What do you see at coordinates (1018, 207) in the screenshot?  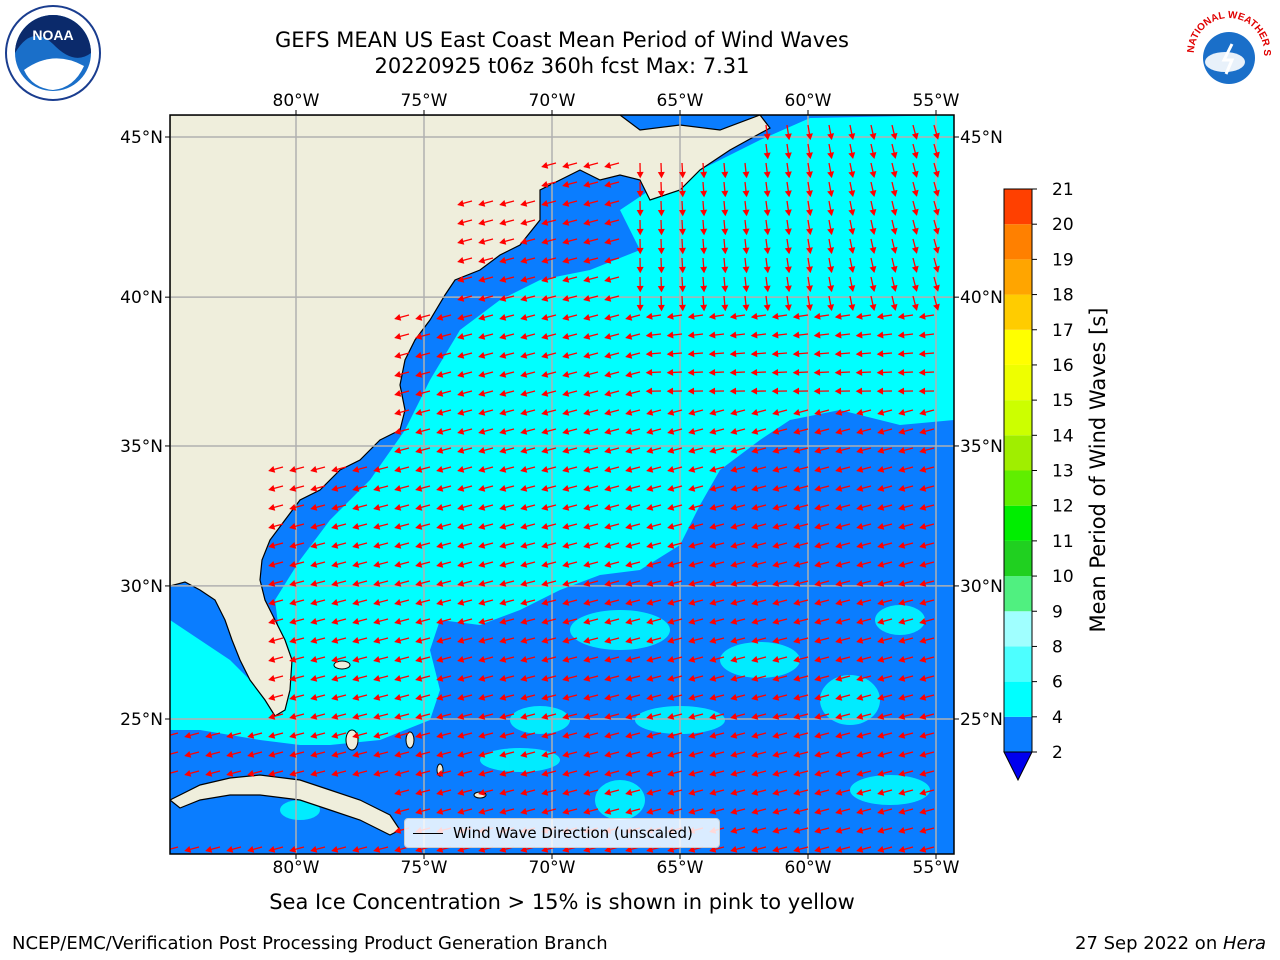 I see `colorbar-segment` at bounding box center [1018, 207].